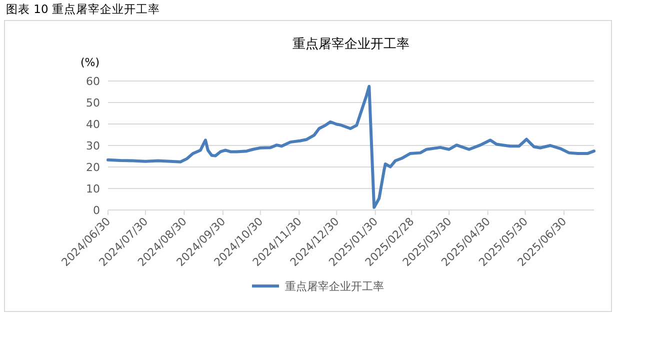 The image size is (647, 338). Describe the element at coordinates (93, 189) in the screenshot. I see `y-tick-label: 10` at that location.